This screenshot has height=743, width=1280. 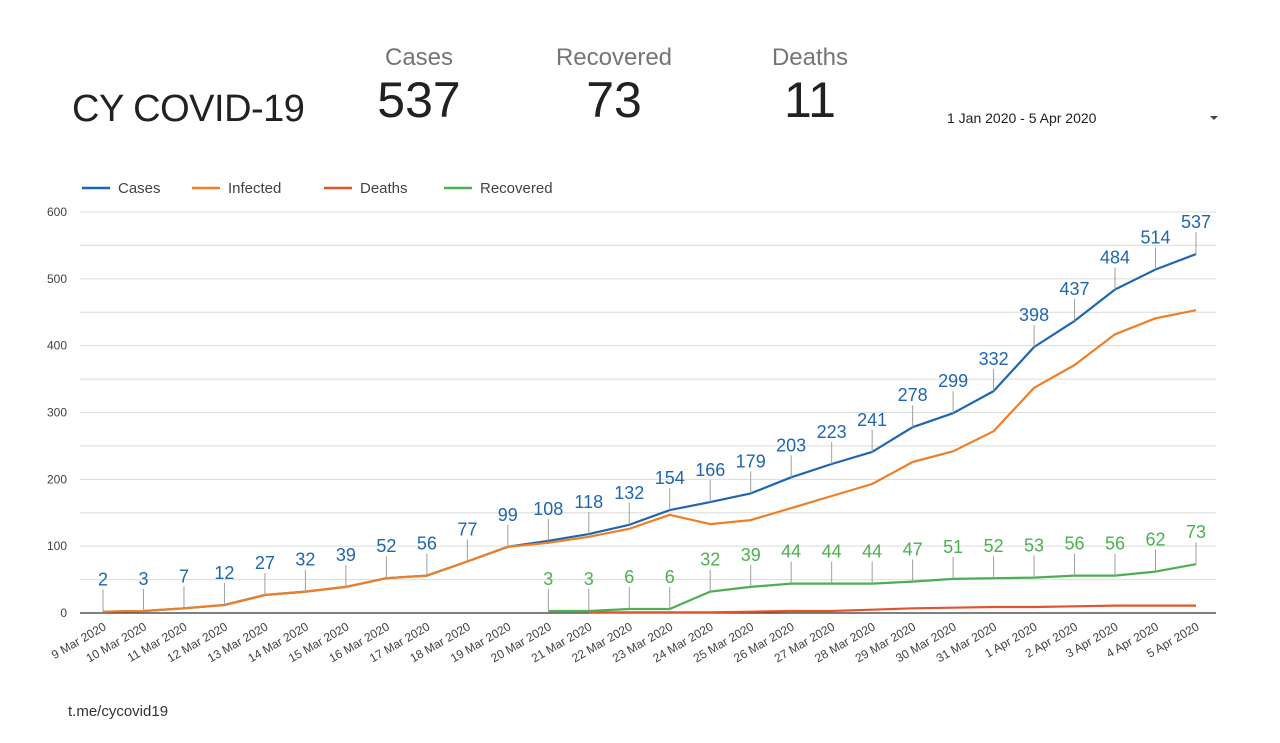 I want to click on data-label-cases: 241, so click(x=872, y=420).